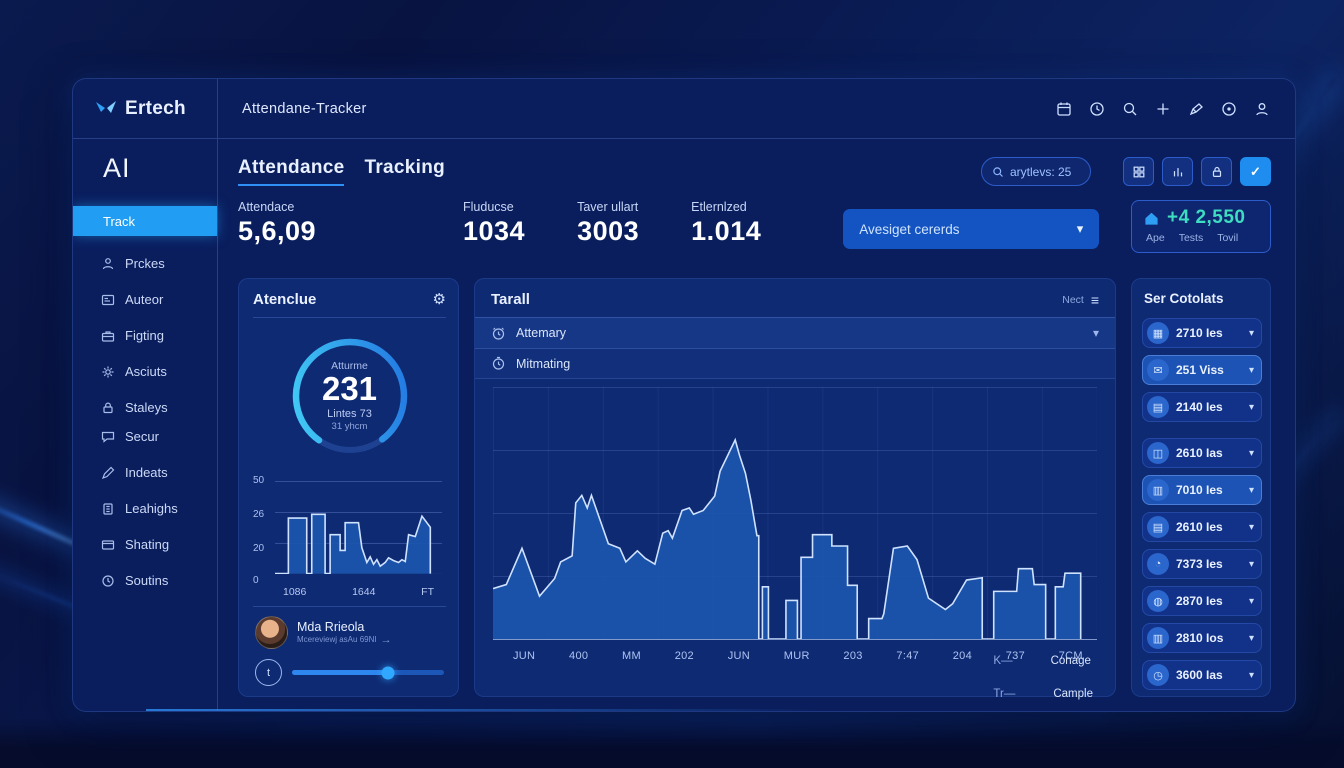 The image size is (1344, 768). Describe the element at coordinates (1158, 675) in the screenshot. I see `clock-icon: ◷` at that location.